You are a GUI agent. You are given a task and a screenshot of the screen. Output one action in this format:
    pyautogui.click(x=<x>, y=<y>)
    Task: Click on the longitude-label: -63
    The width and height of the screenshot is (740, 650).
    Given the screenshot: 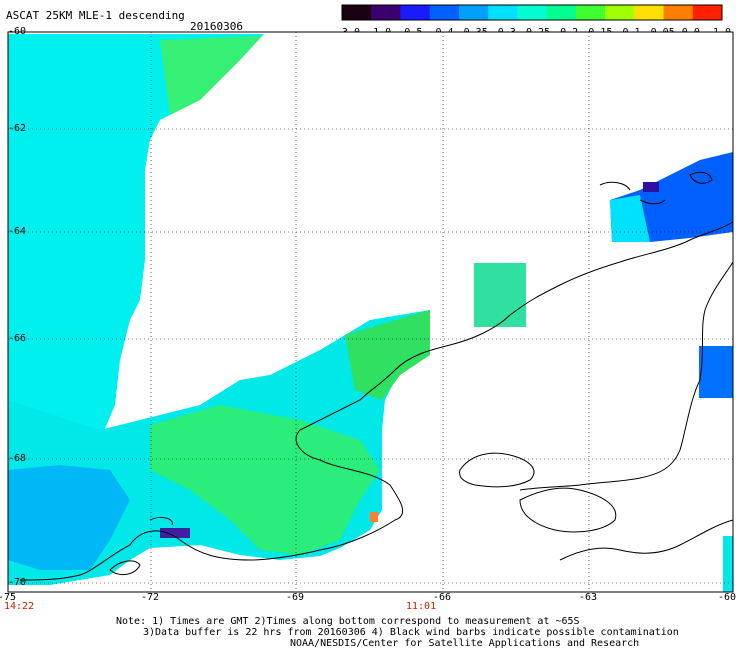 What is the action you would take?
    pyautogui.click(x=588, y=597)
    